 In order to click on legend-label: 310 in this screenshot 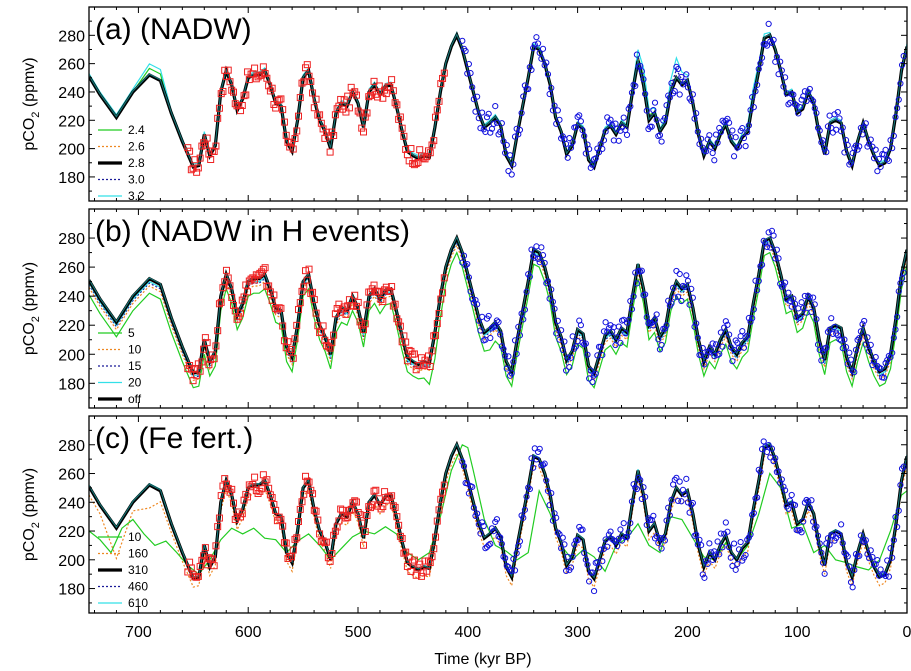, I will do `click(138, 570)`.